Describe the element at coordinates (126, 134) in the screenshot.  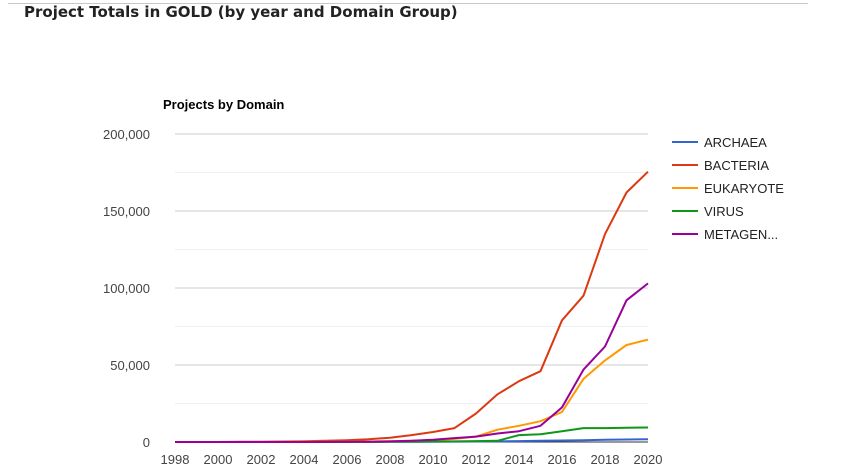
I see `y-tick-label: 200,000` at that location.